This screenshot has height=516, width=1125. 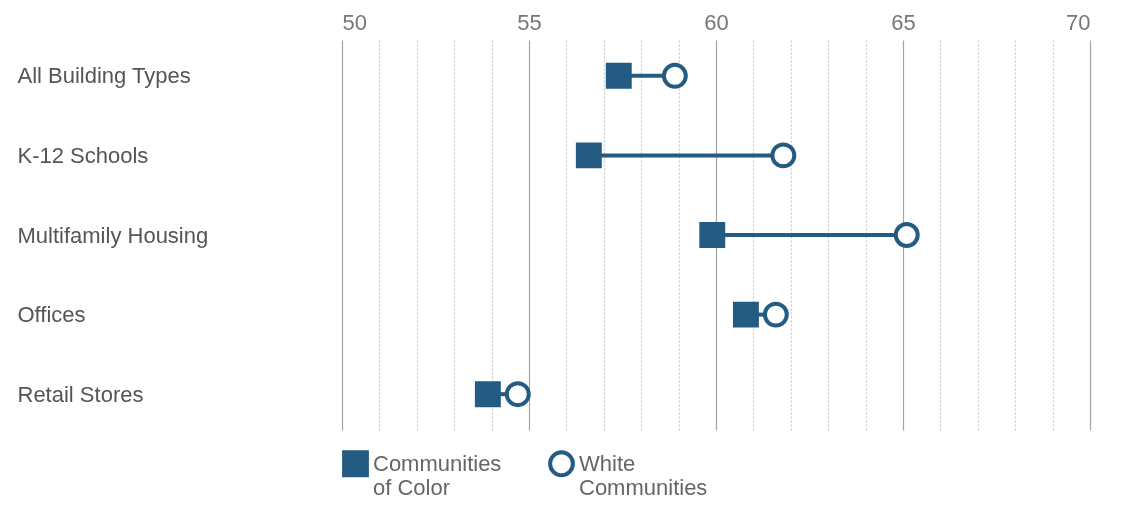 What do you see at coordinates (83, 155) in the screenshot?
I see `y-tick-label: K-12 Schools` at bounding box center [83, 155].